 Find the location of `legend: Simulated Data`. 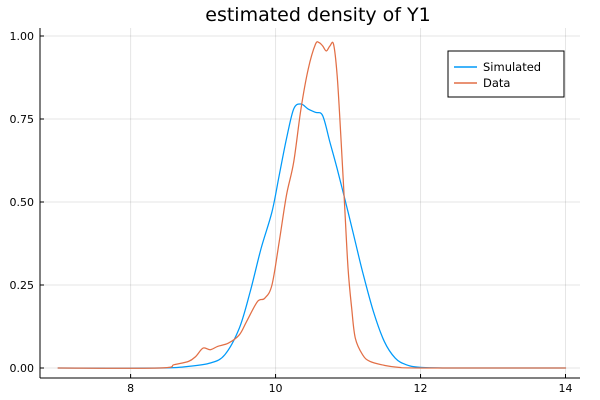

legend: Simulated Data is located at coordinates (506, 74).